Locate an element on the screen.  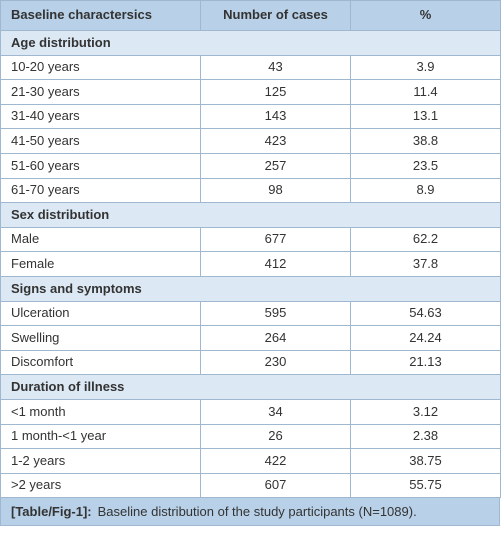
section-title: Age distribution is located at coordinates (250, 43).